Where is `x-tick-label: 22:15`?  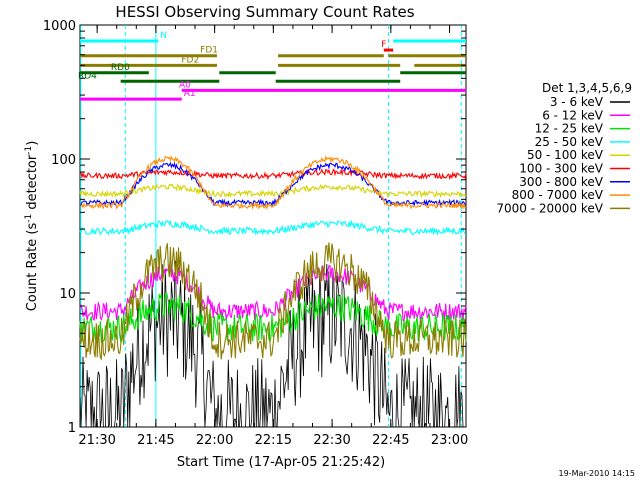
x-tick-label: 22:15 is located at coordinates (273, 440).